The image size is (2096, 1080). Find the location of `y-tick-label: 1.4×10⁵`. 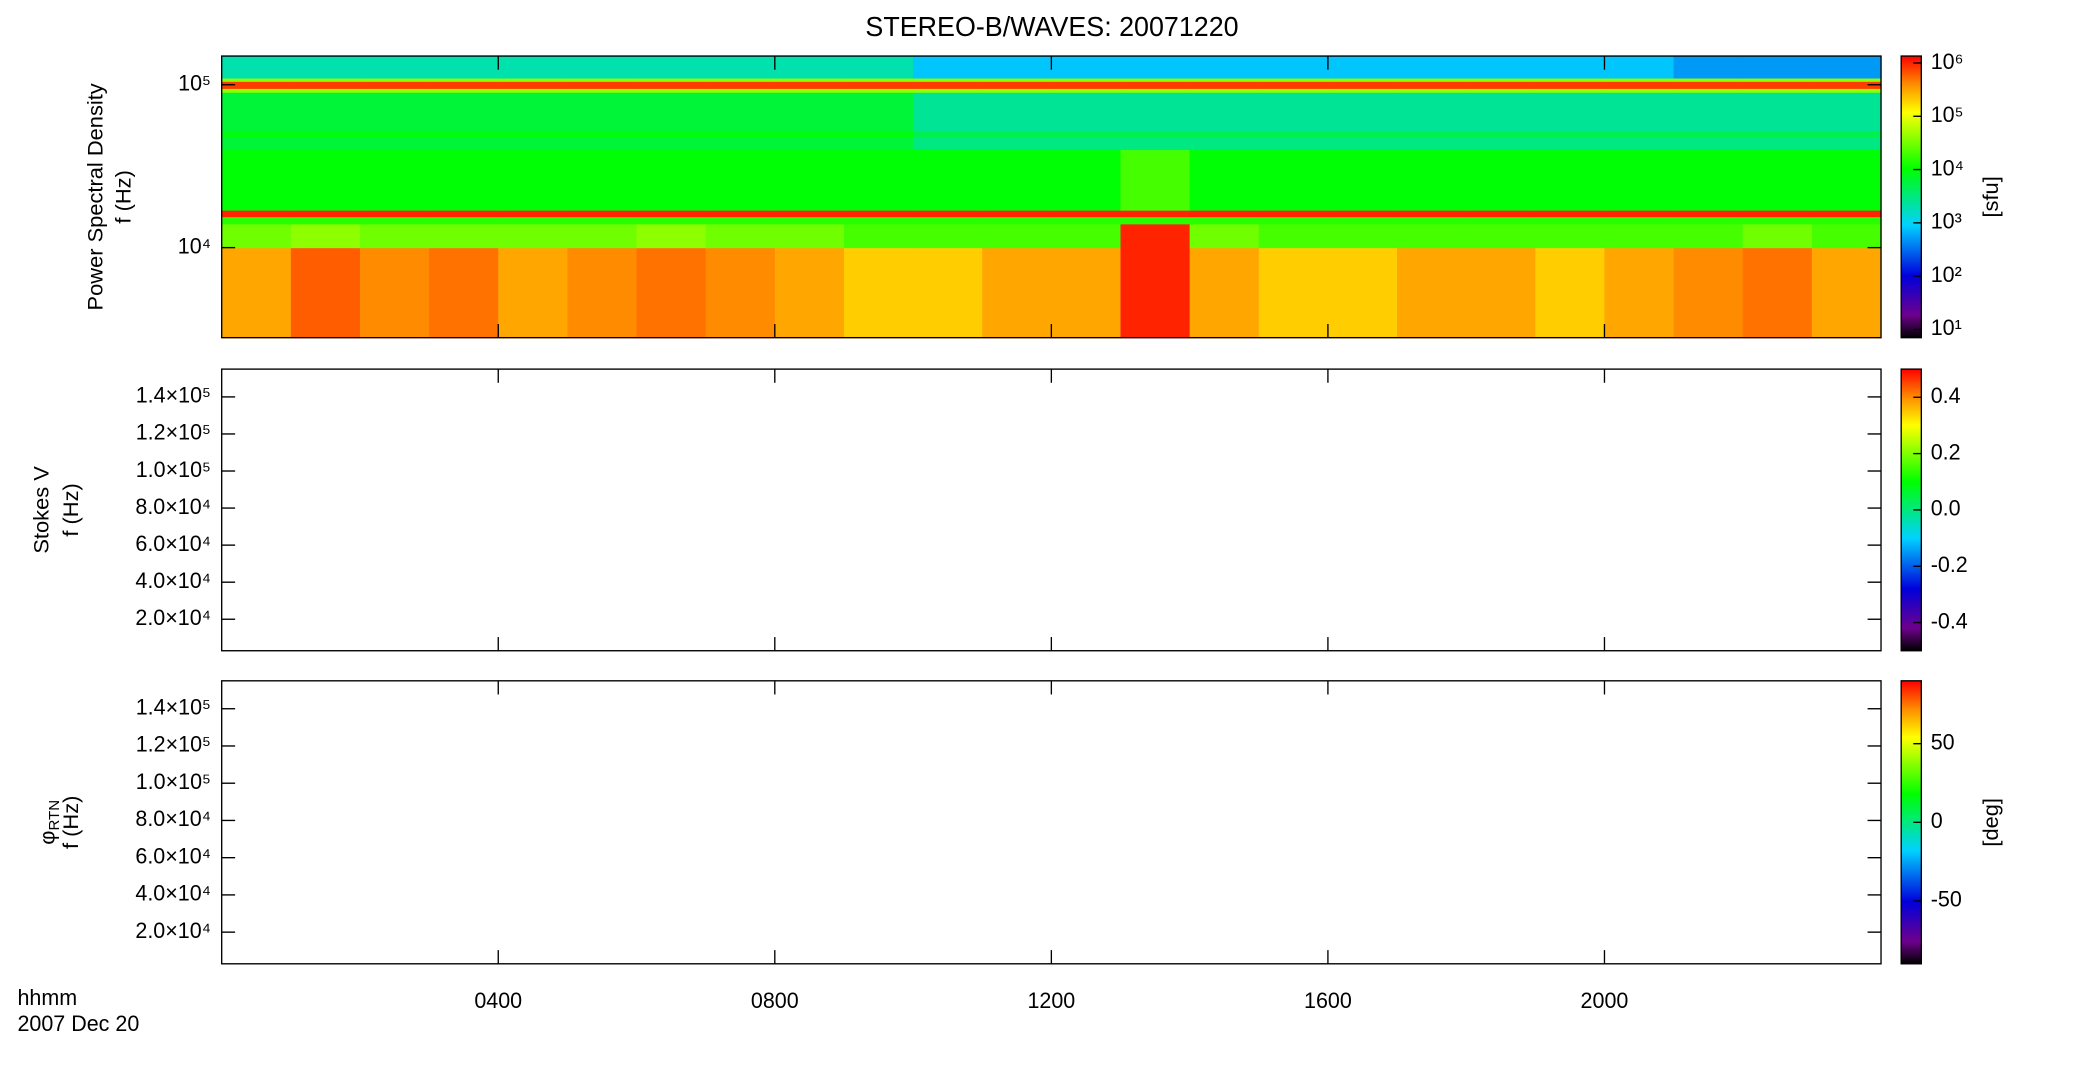

y-tick-label: 1.4×10⁵ is located at coordinates (173, 395).